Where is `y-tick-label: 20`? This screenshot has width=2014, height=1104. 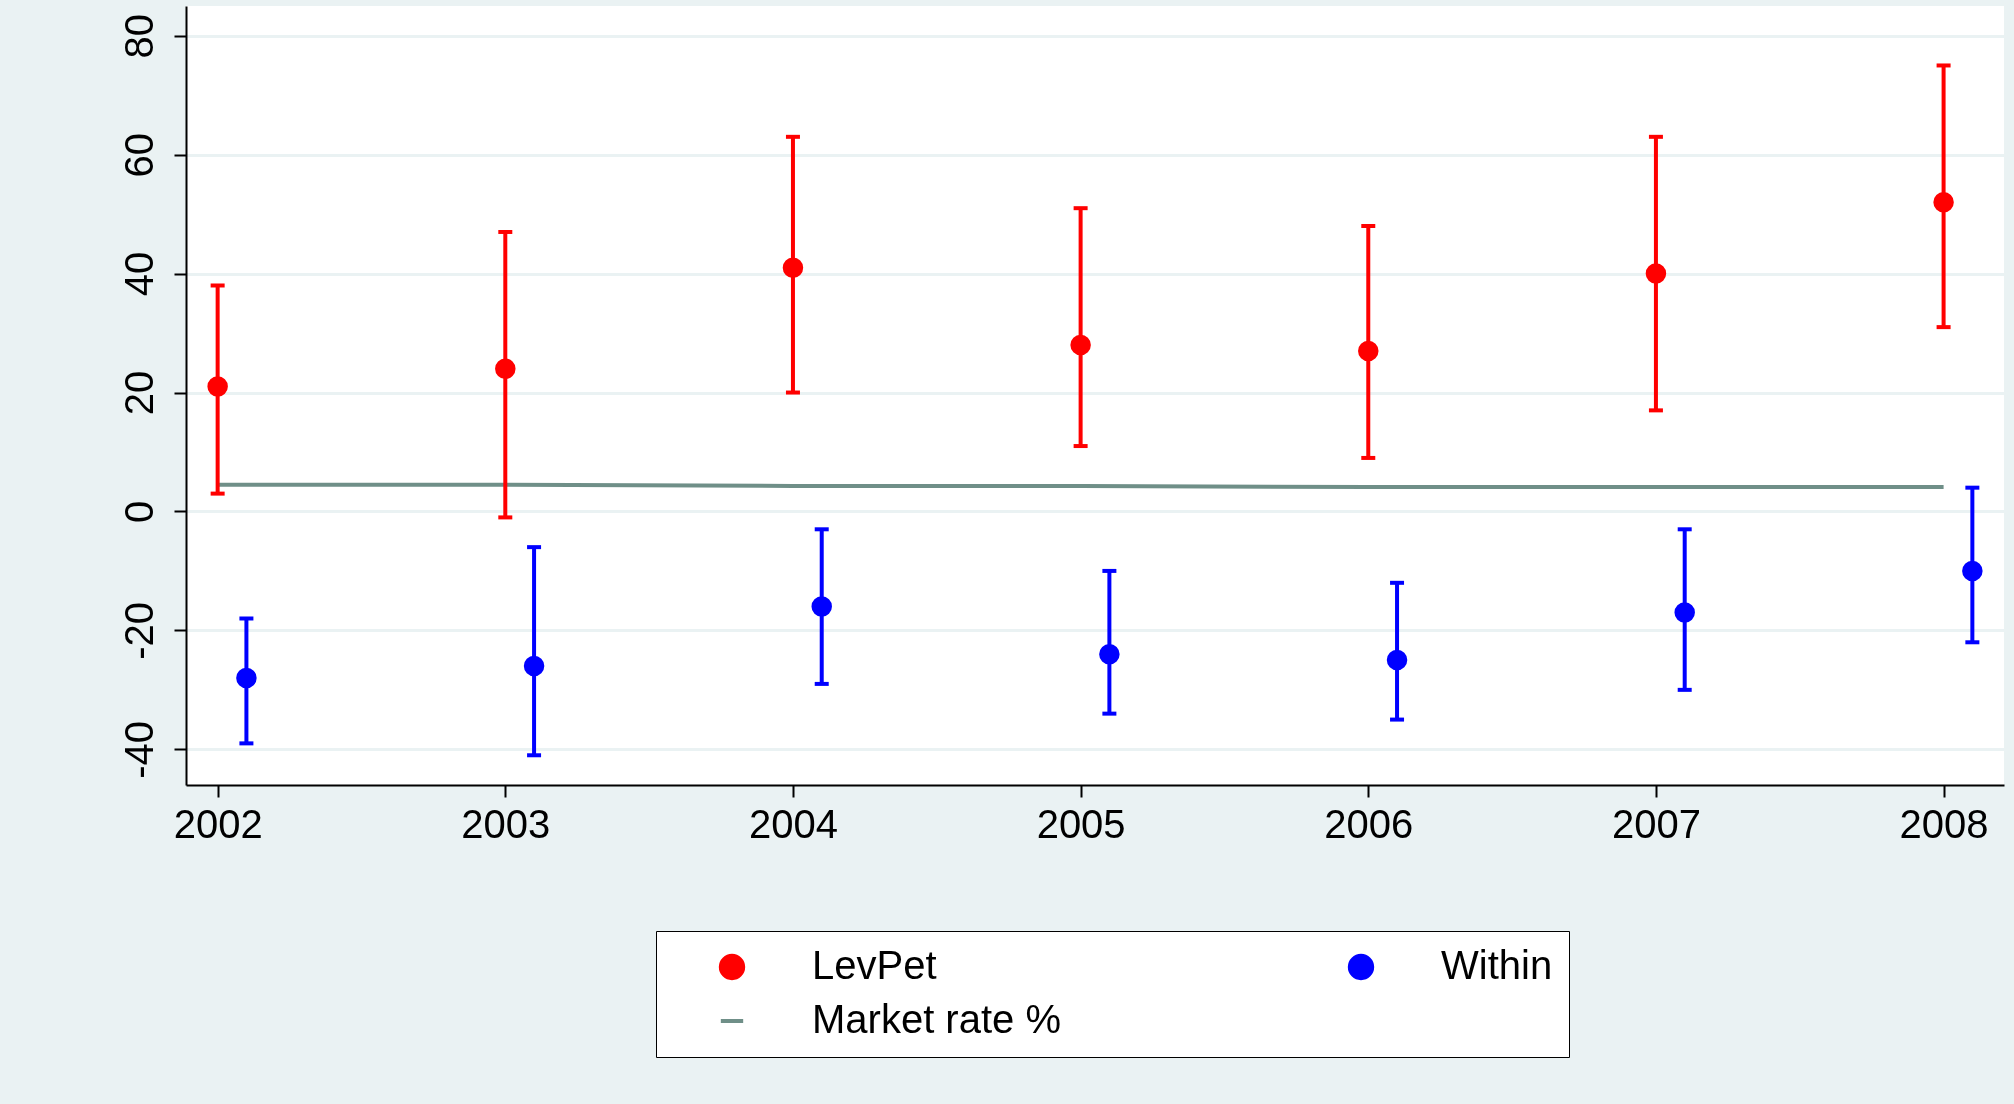
y-tick-label: 20 is located at coordinates (138, 393).